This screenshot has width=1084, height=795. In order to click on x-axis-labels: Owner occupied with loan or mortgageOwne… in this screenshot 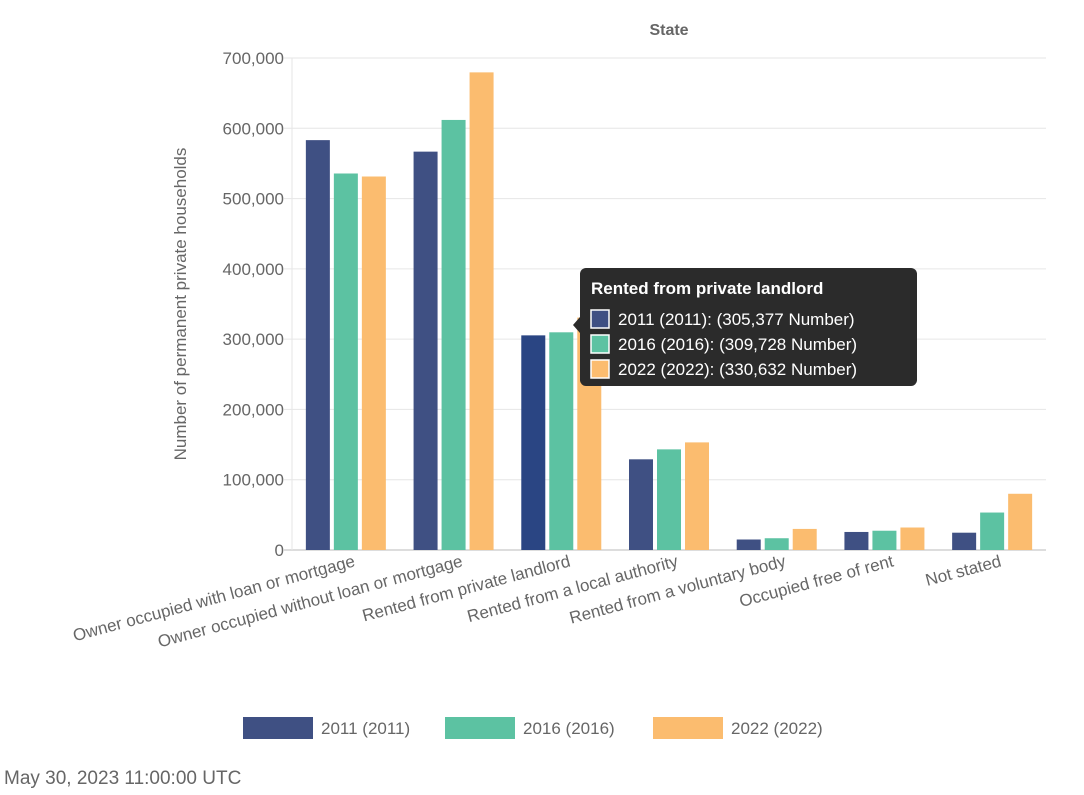, I will do `click(537, 601)`.